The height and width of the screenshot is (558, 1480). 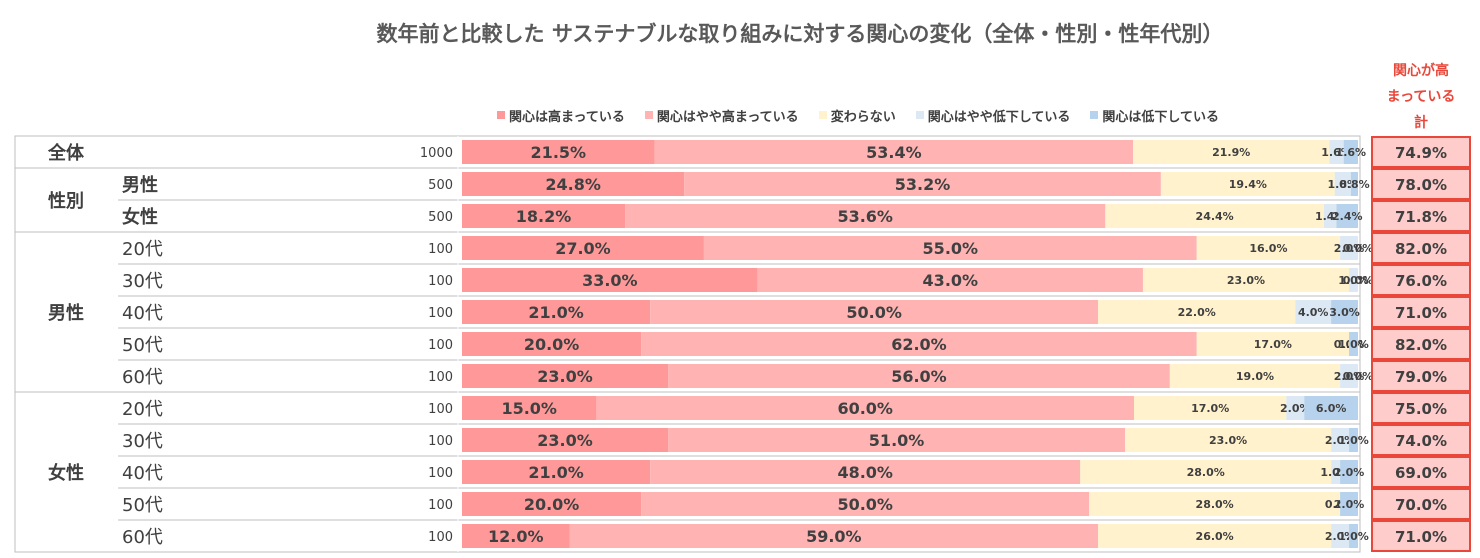 What do you see at coordinates (142, 441) in the screenshot?
I see `row-label: 30代` at bounding box center [142, 441].